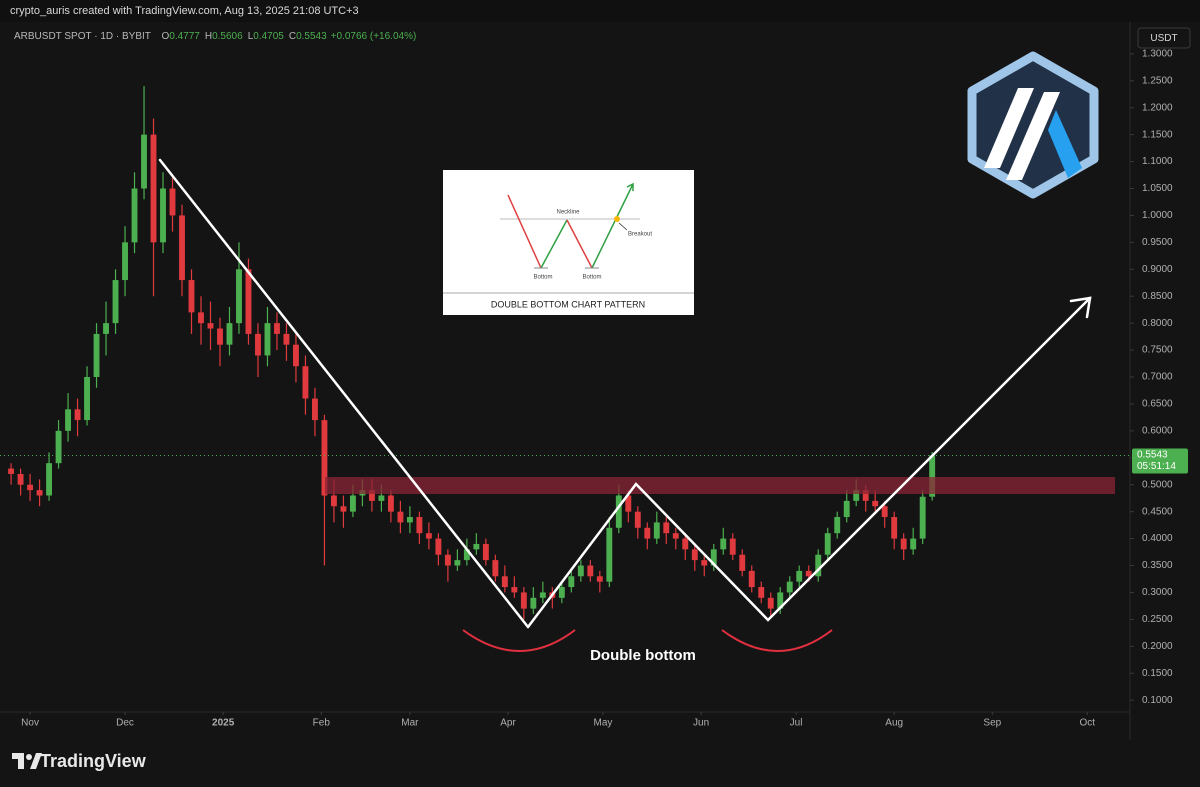 The image size is (1200, 787). Describe the element at coordinates (796, 723) in the screenshot. I see `x-tick-label: Jul` at that location.